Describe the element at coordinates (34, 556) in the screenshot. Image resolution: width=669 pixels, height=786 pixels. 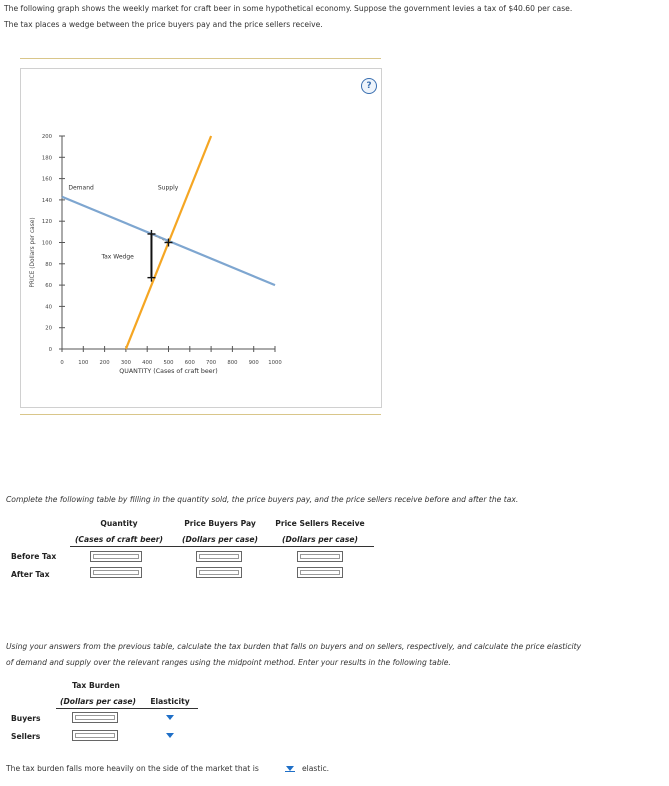
I see `row-before-tax-label: Before Tax` at that location.